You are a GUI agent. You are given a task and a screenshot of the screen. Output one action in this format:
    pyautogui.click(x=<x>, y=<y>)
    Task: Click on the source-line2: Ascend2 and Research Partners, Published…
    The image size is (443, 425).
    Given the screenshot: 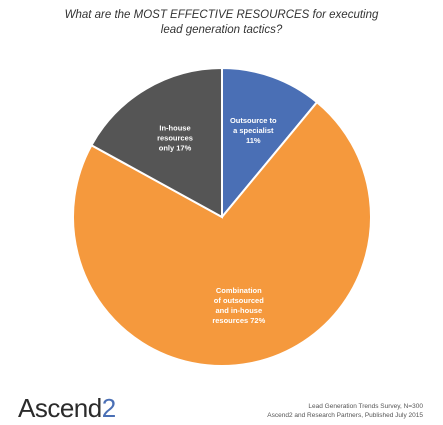 What is the action you would take?
    pyautogui.click(x=345, y=415)
    